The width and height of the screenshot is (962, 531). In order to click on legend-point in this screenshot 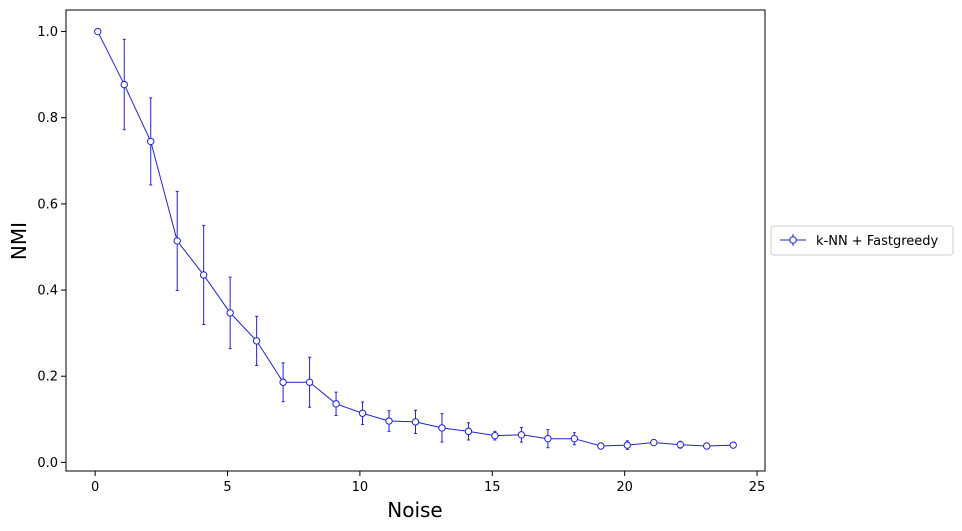, I will do `click(793, 240)`.